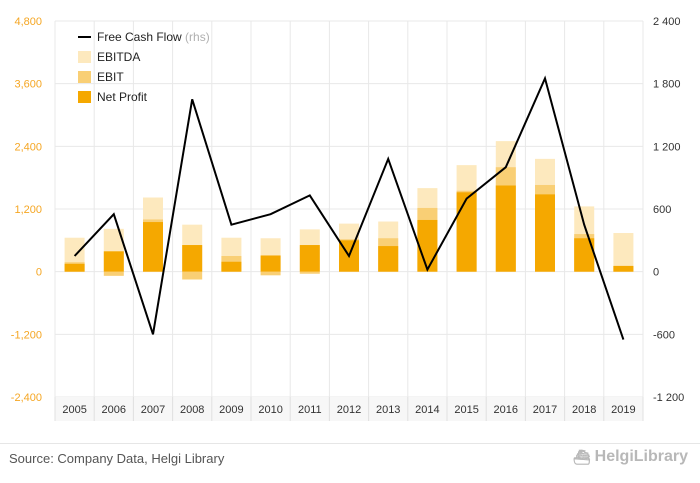 Image resolution: width=700 pixels, height=483 pixels. I want to click on y-right-tick-label: -1 200, so click(668, 398).